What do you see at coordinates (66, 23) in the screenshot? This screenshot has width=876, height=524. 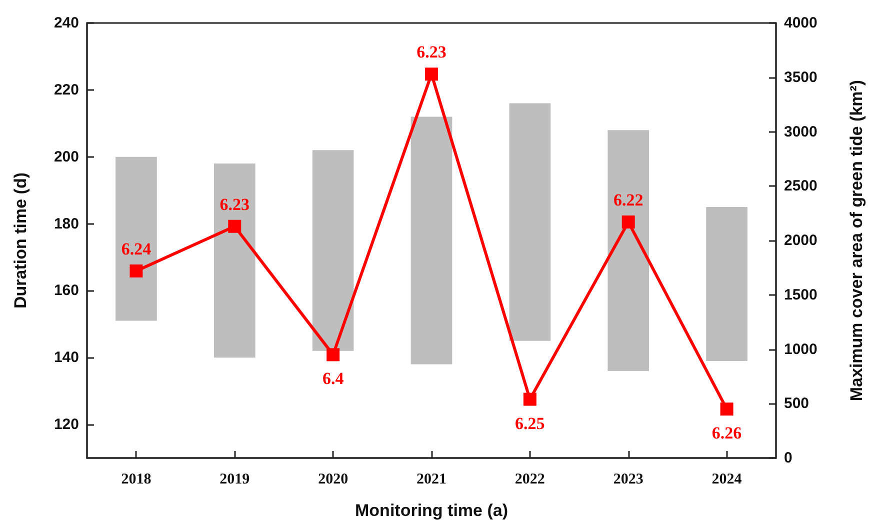 I see `y-tick-label: 240` at bounding box center [66, 23].